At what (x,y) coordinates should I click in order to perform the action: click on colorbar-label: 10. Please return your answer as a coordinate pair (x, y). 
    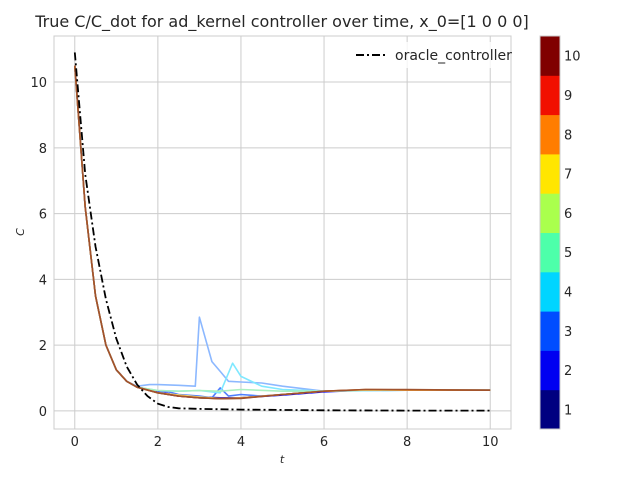
    Looking at the image, I should click on (572, 57).